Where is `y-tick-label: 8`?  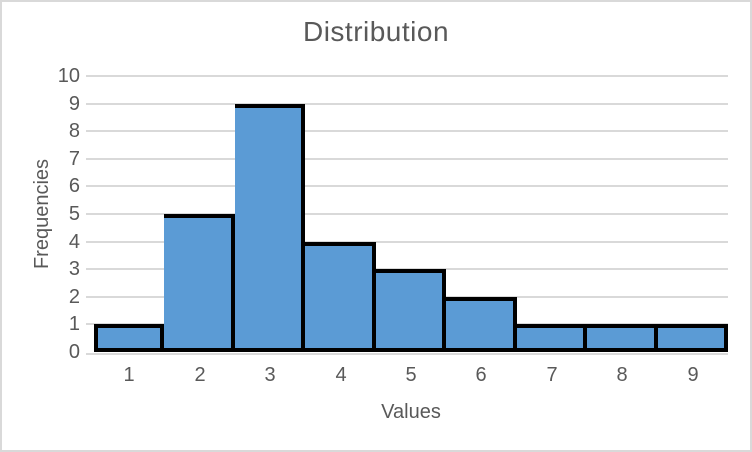 y-tick-label: 8 is located at coordinates (74, 131).